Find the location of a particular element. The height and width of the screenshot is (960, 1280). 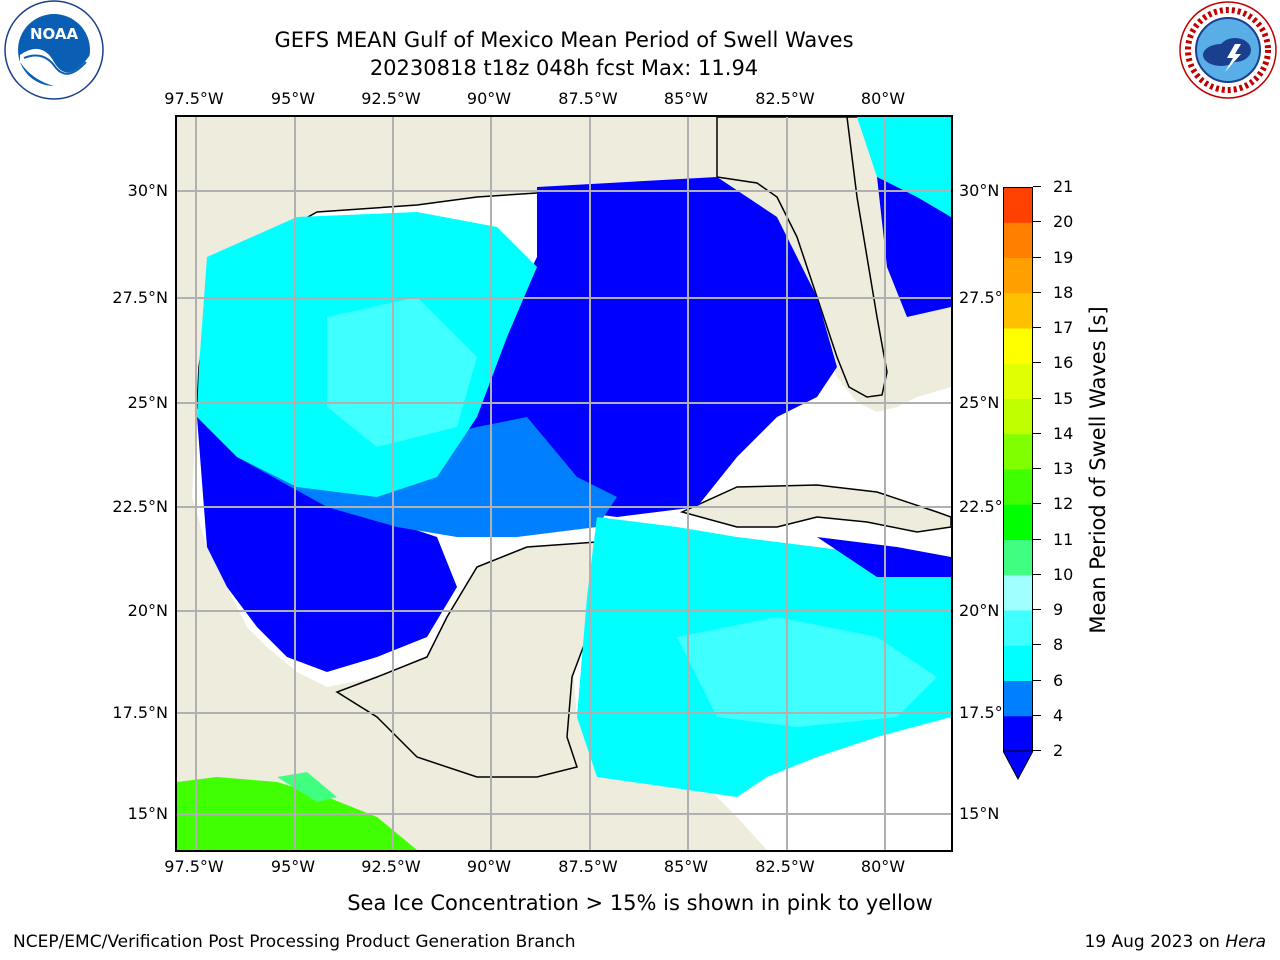

colorbar-tick-label: 19 is located at coordinates (1063, 257).